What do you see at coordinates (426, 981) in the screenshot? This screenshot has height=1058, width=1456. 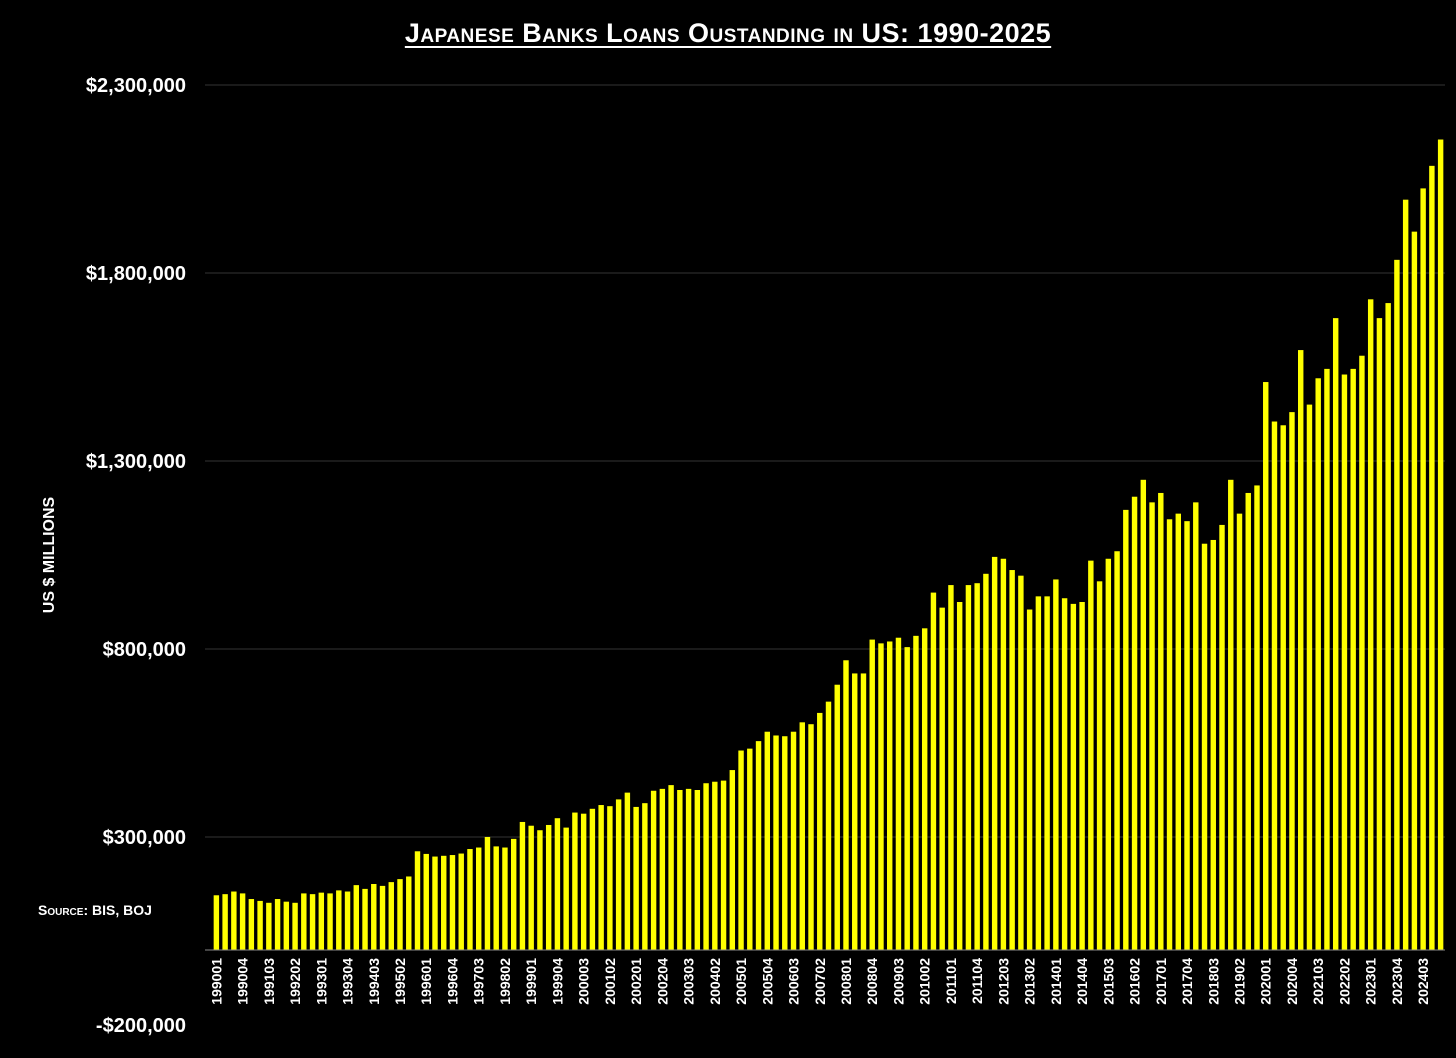 I see `x-tick-label: 199601` at bounding box center [426, 981].